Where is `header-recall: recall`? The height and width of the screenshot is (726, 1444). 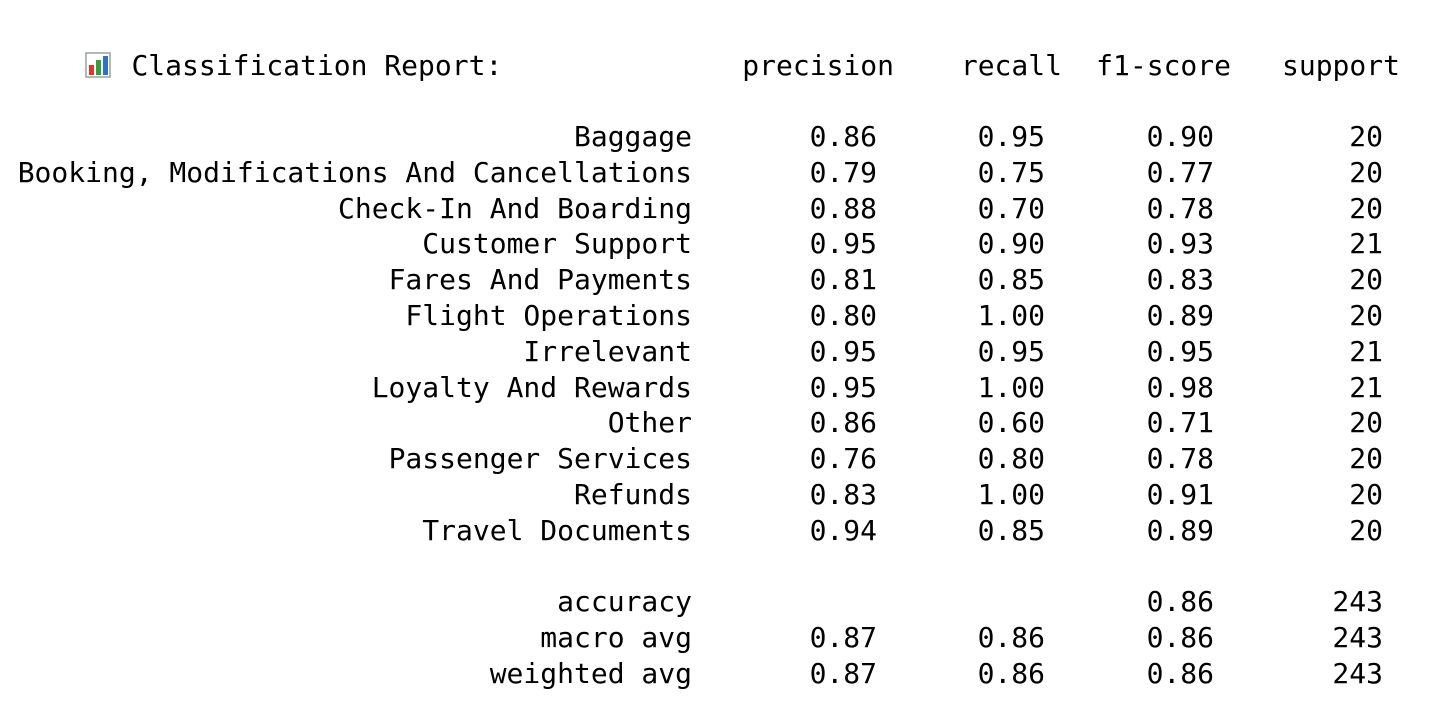 header-recall: recall is located at coordinates (1011, 65).